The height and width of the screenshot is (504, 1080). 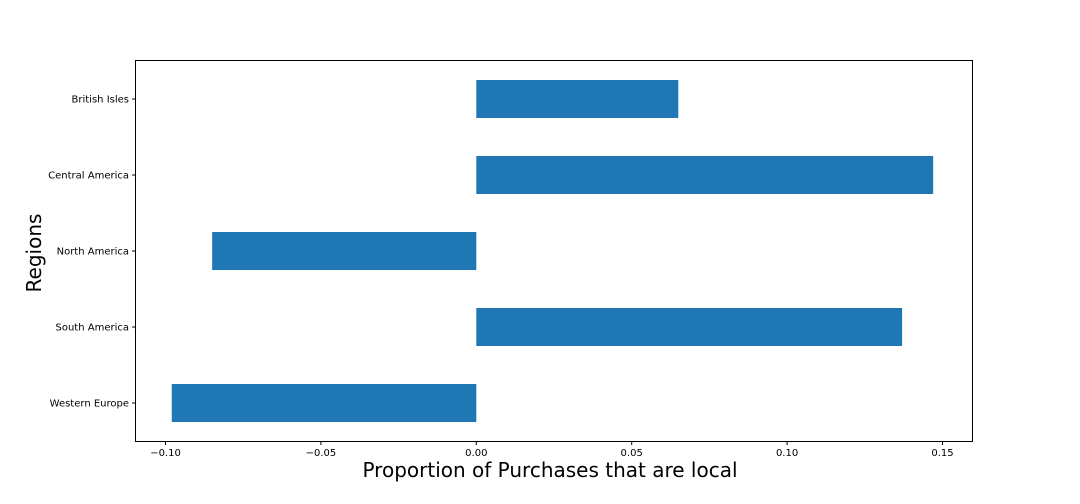 I want to click on bar-central-america, so click(x=705, y=175).